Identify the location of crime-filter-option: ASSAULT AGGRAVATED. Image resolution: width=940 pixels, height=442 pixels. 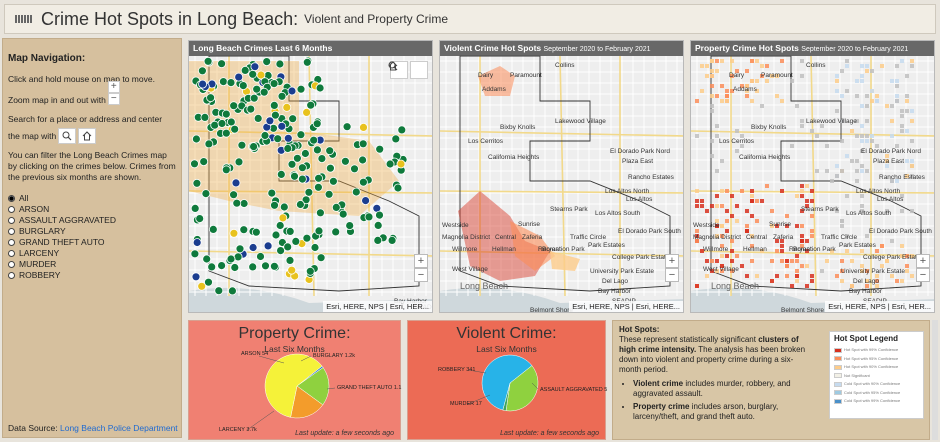
(92, 220).